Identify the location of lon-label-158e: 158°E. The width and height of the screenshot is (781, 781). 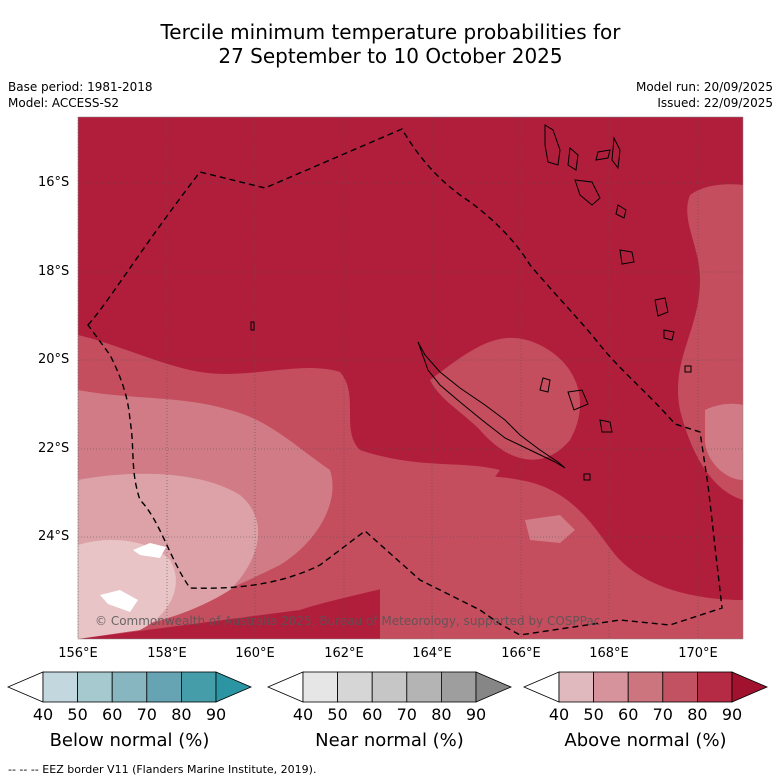
(167, 653).